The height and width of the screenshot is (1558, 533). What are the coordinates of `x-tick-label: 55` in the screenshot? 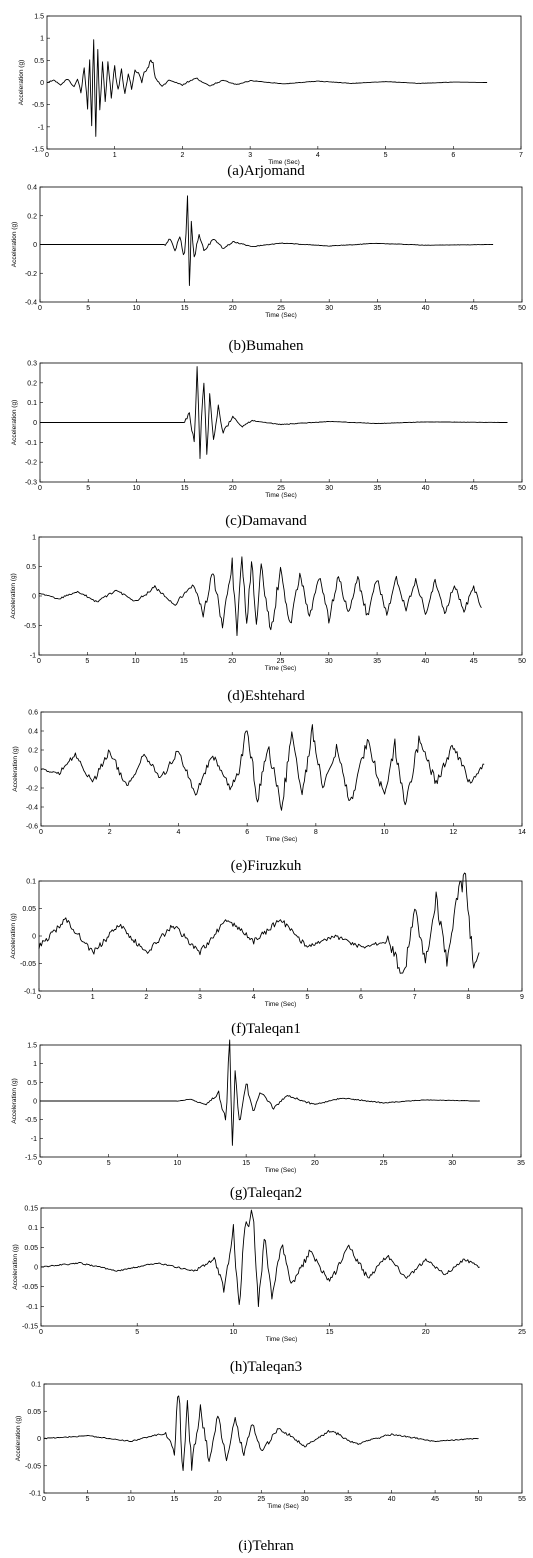 It's located at (522, 1499).